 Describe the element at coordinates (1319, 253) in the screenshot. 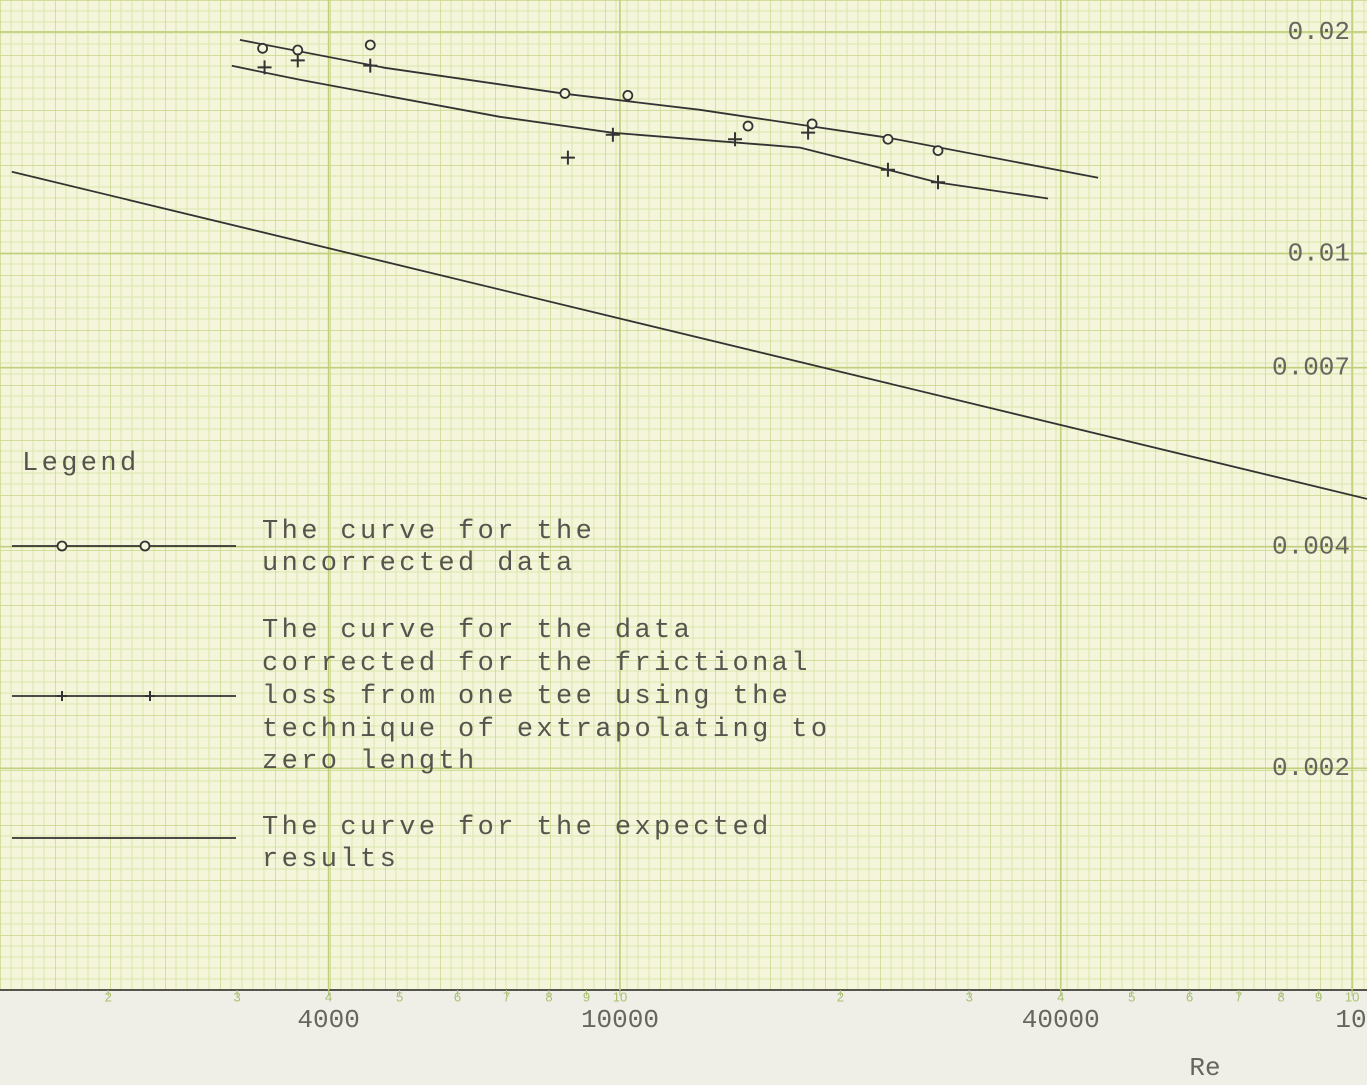

I see `y-tick-label: 0.01` at that location.